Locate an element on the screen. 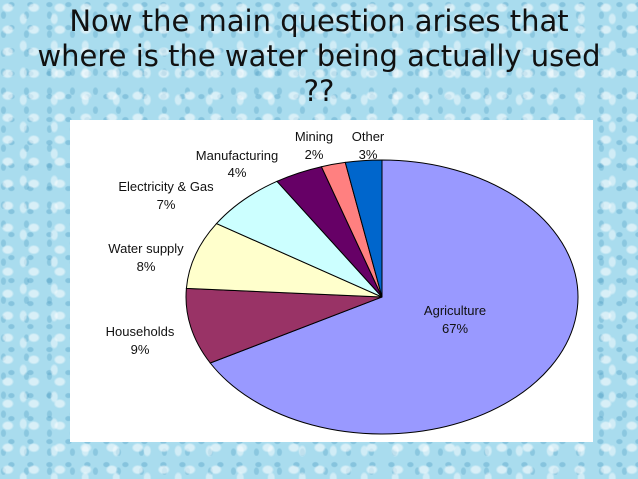  title-line-2: where is the water being actually used is located at coordinates (319, 56).